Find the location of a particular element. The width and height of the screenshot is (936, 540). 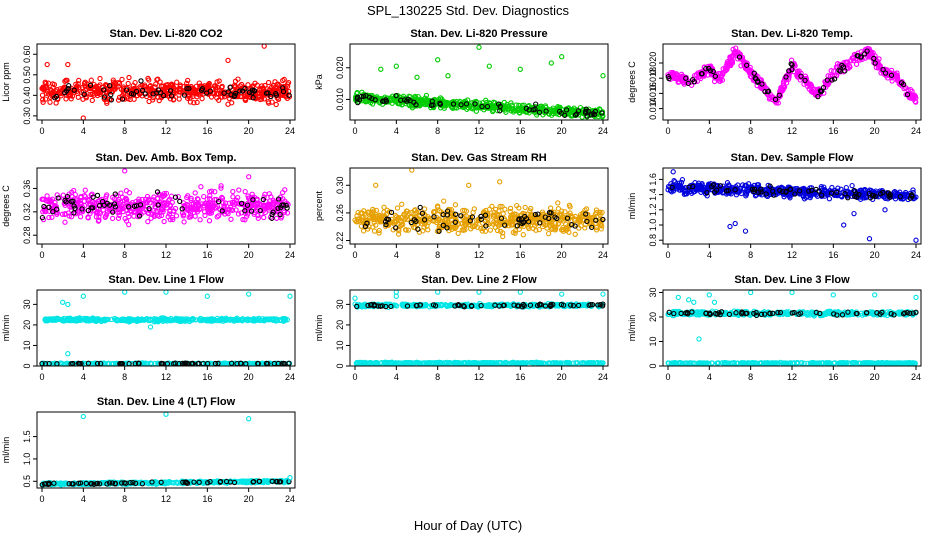

y-axis: 0.280.320.36 is located at coordinates (29, 212).